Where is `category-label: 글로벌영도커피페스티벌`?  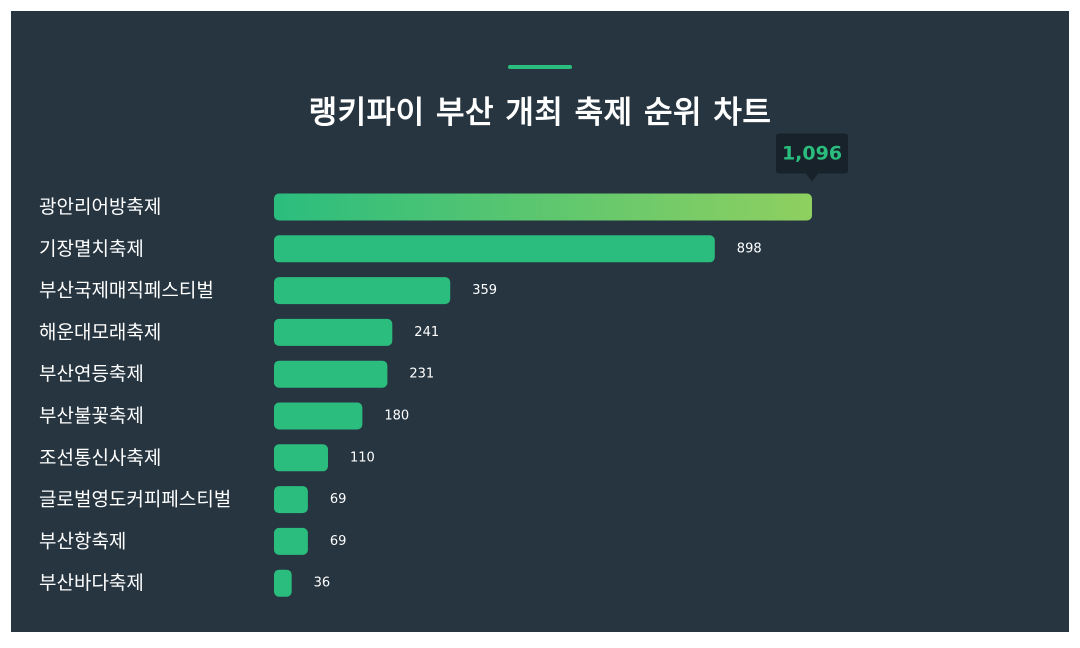 category-label: 글로벌영도커피페스티벌 is located at coordinates (135, 500).